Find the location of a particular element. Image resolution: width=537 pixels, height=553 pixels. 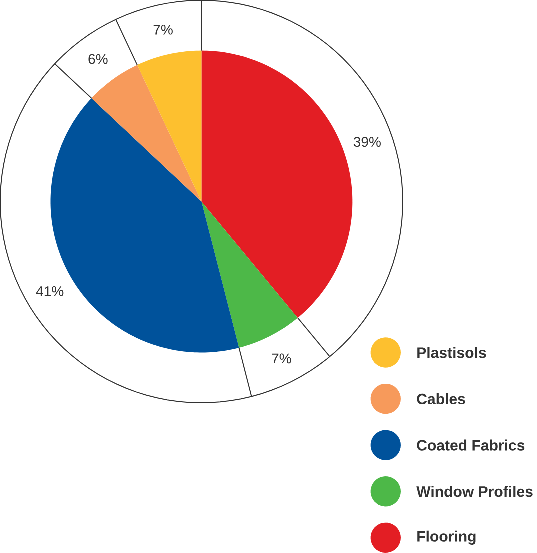

legend-label: Cables is located at coordinates (441, 399).